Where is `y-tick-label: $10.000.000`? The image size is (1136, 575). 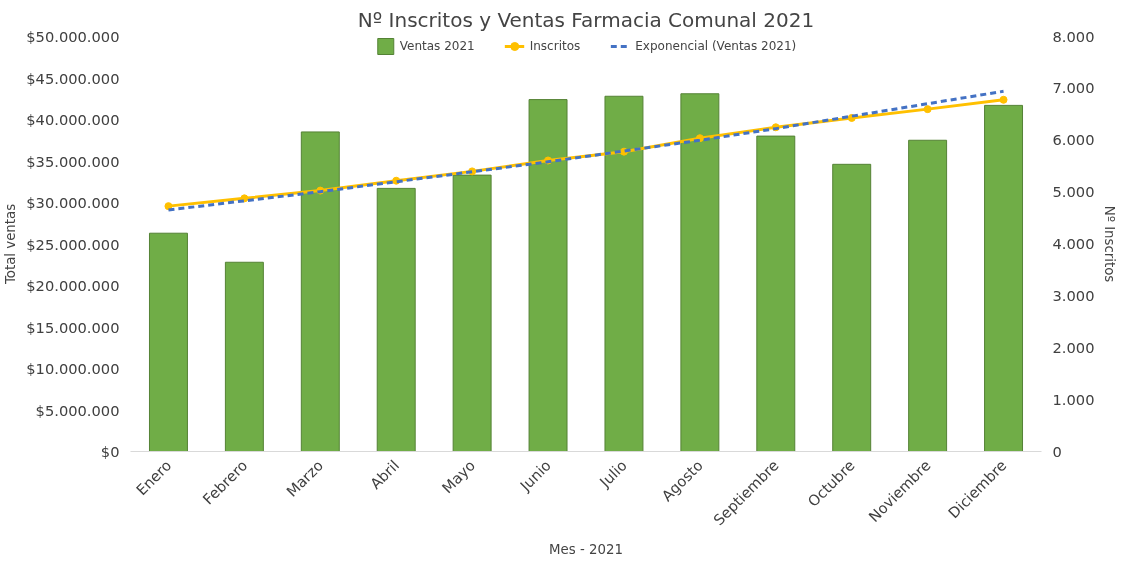
y-tick-label: $10.000.000 is located at coordinates (73, 368).